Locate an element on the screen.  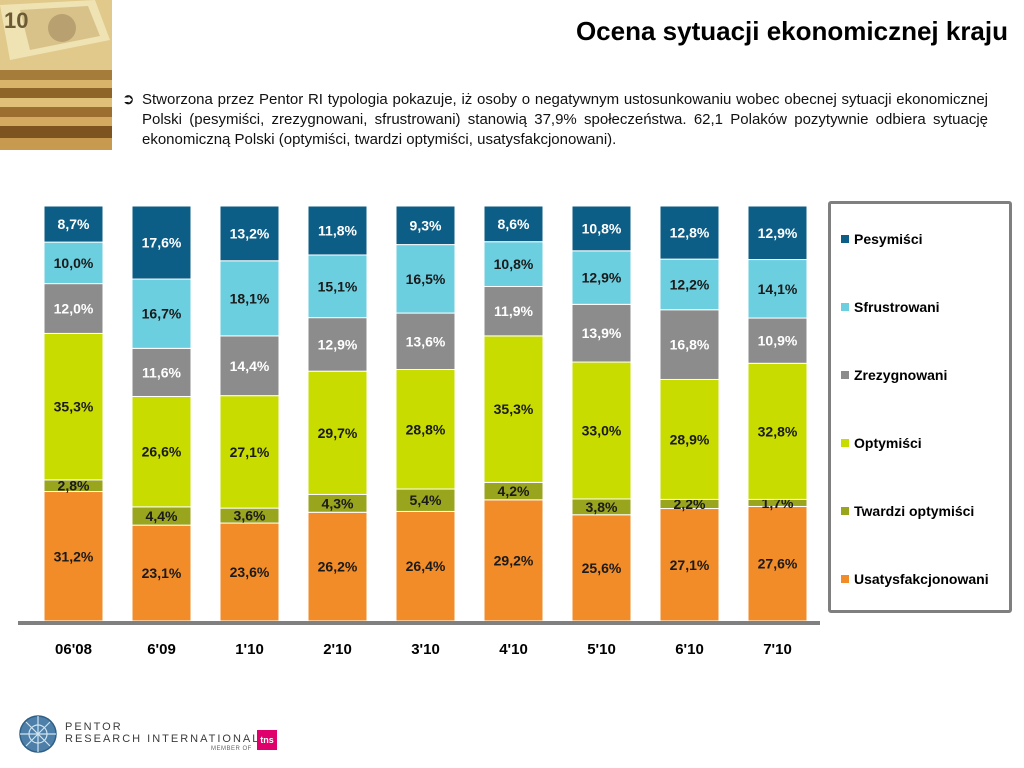
legend-label: Zrezygnowani is located at coordinates (901, 375).